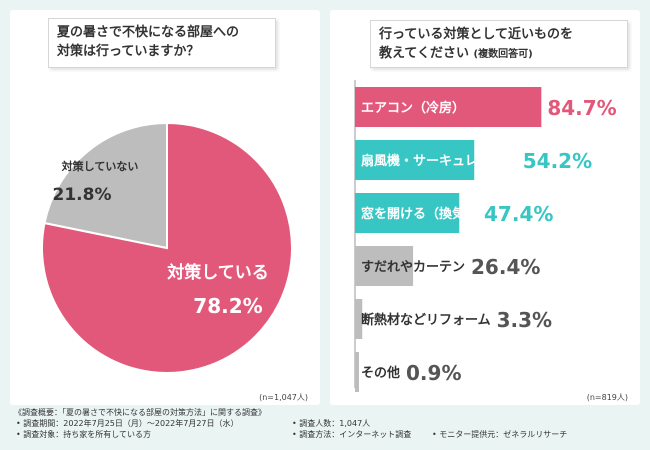 The height and width of the screenshot is (450, 650). I want to click on bar-category-label: 扇風機・サーキュレーター, so click(439, 161).